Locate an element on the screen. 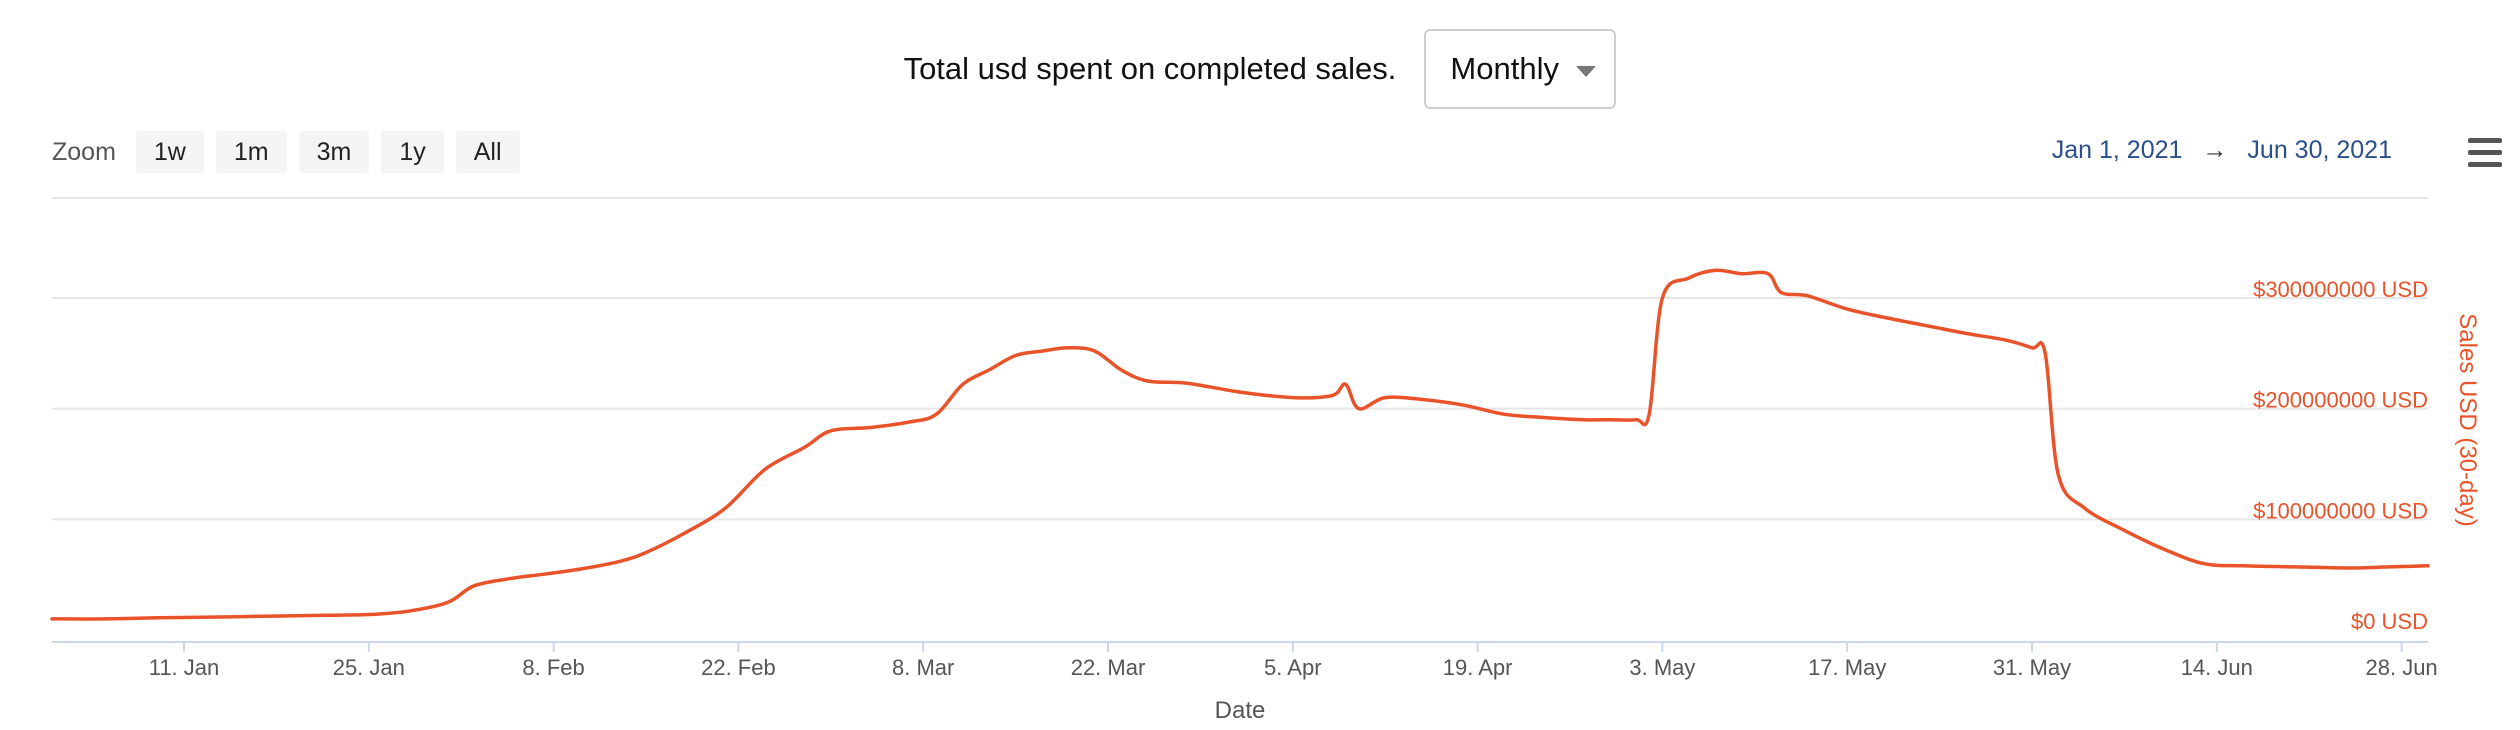 This screenshot has height=730, width=2520. period-select: Monthly is located at coordinates (1520, 69).